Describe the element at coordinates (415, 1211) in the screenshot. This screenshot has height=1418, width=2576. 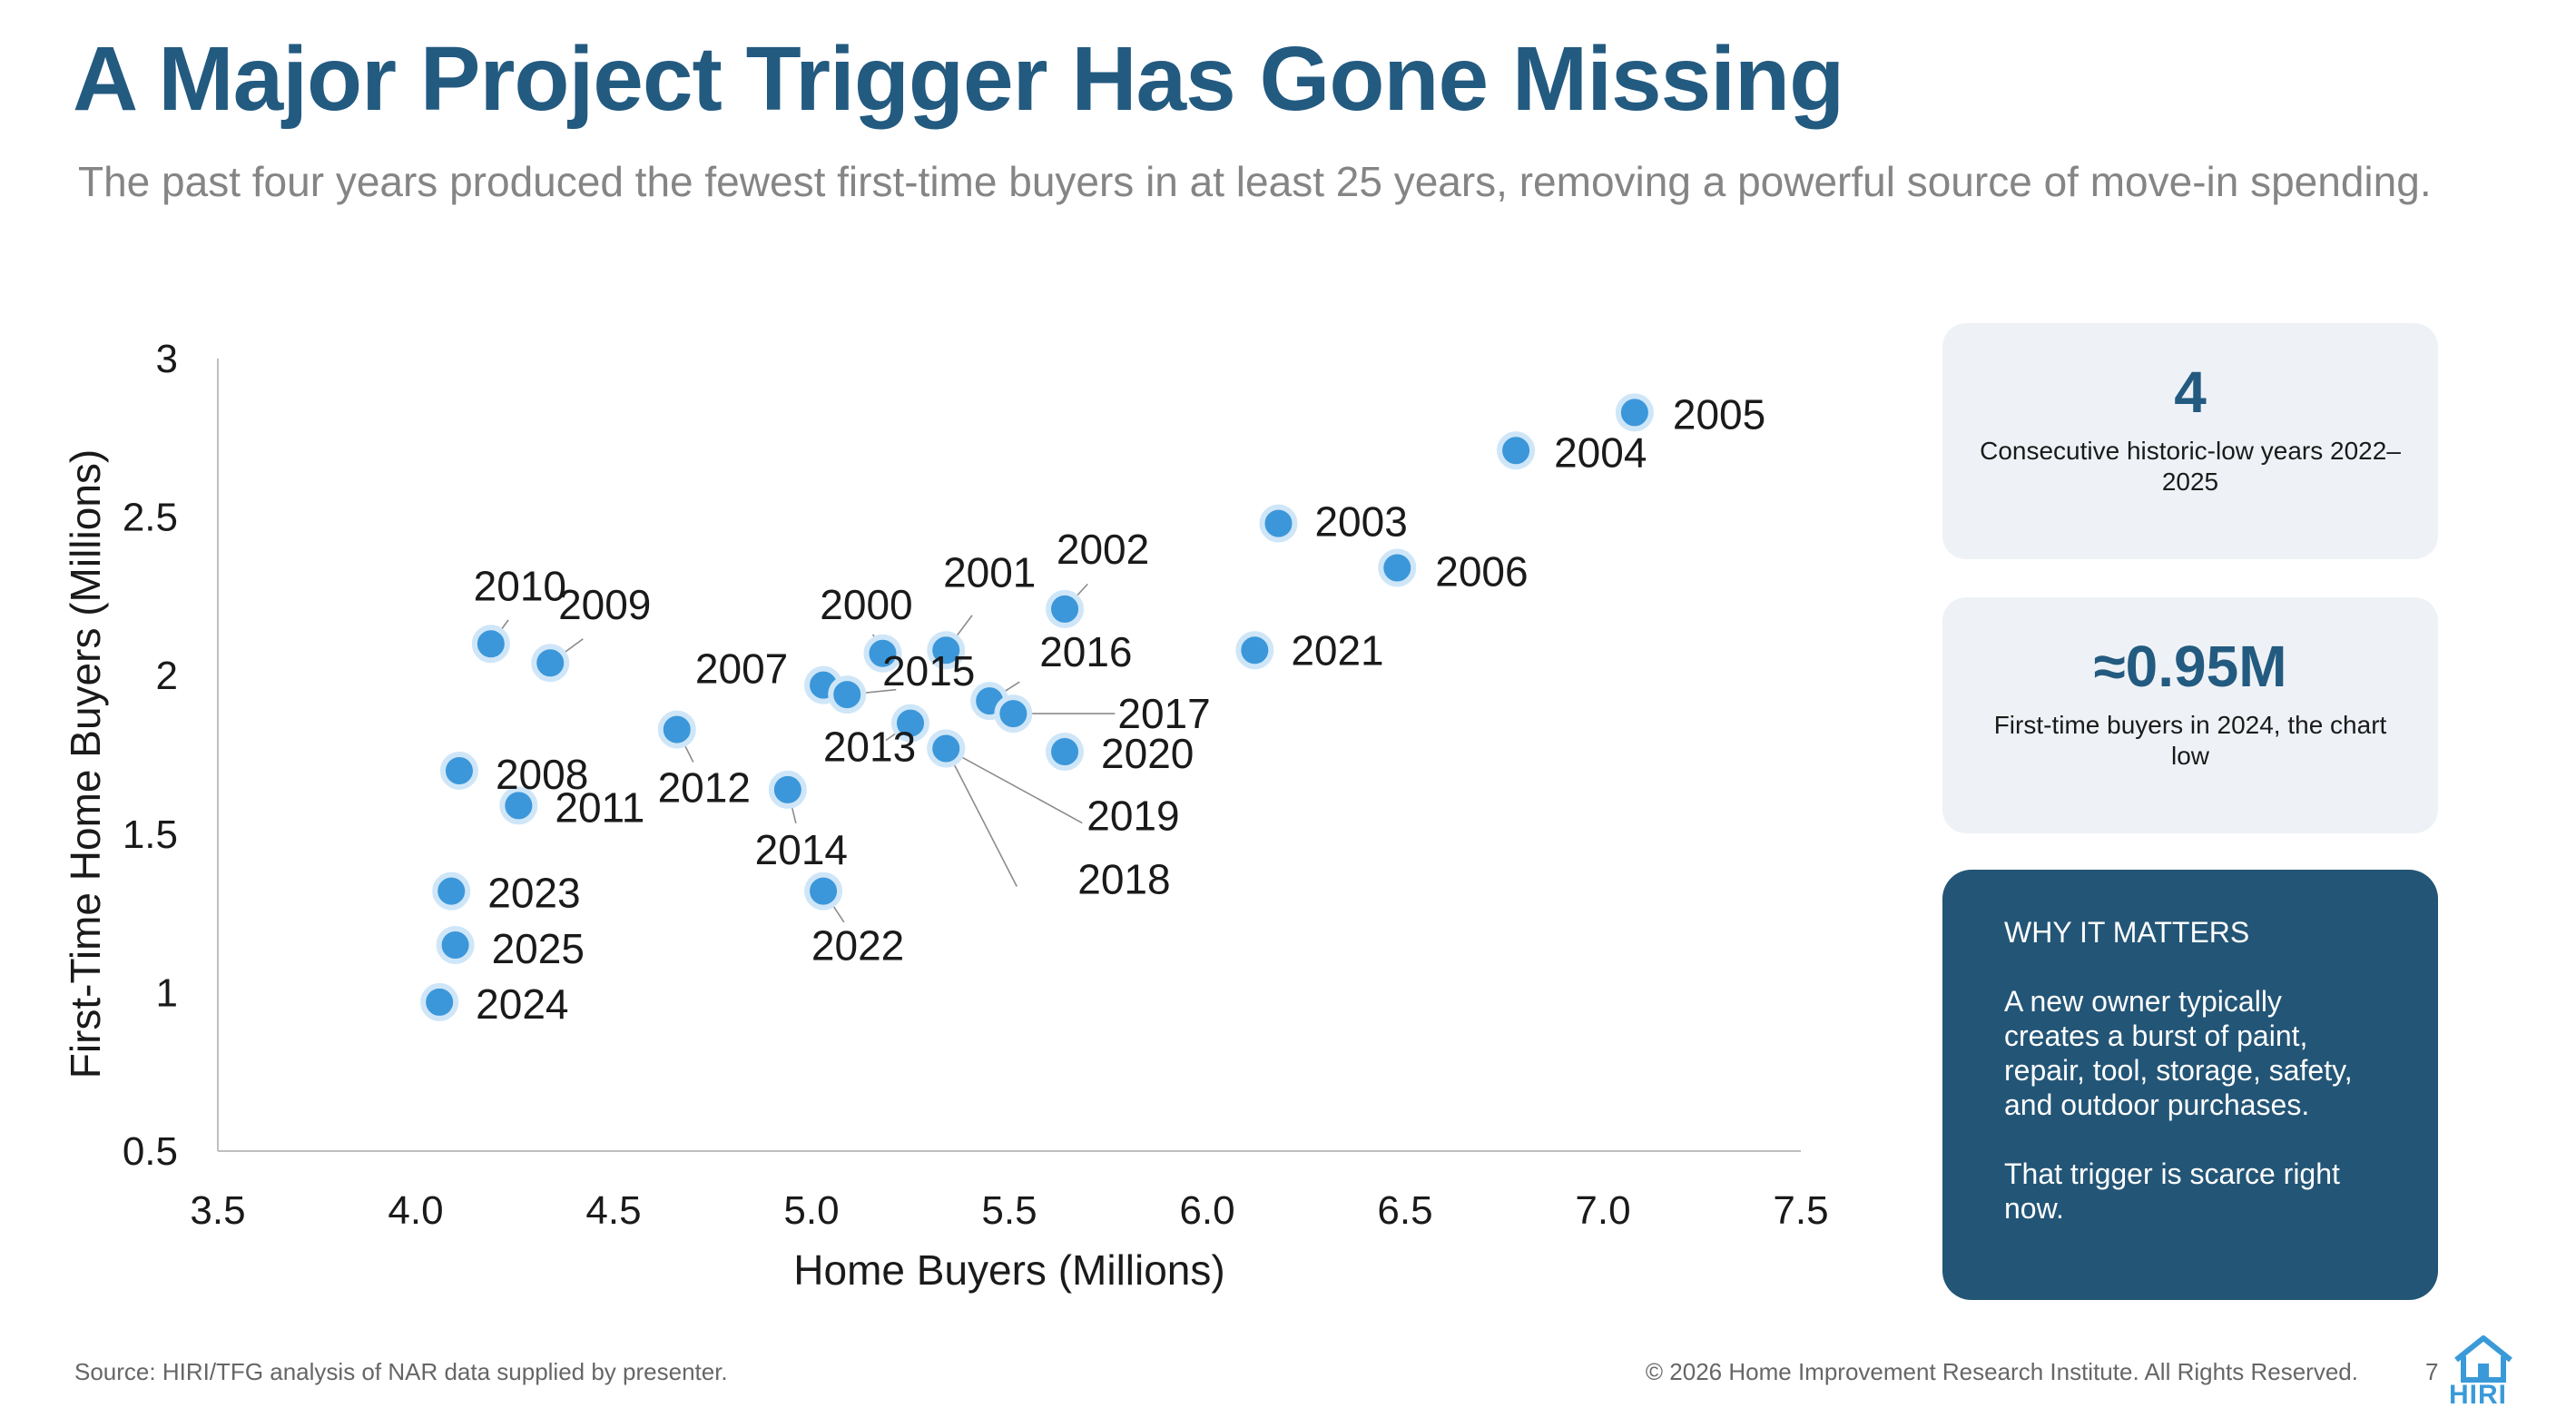
I see `x-tick-label: 4.0` at that location.